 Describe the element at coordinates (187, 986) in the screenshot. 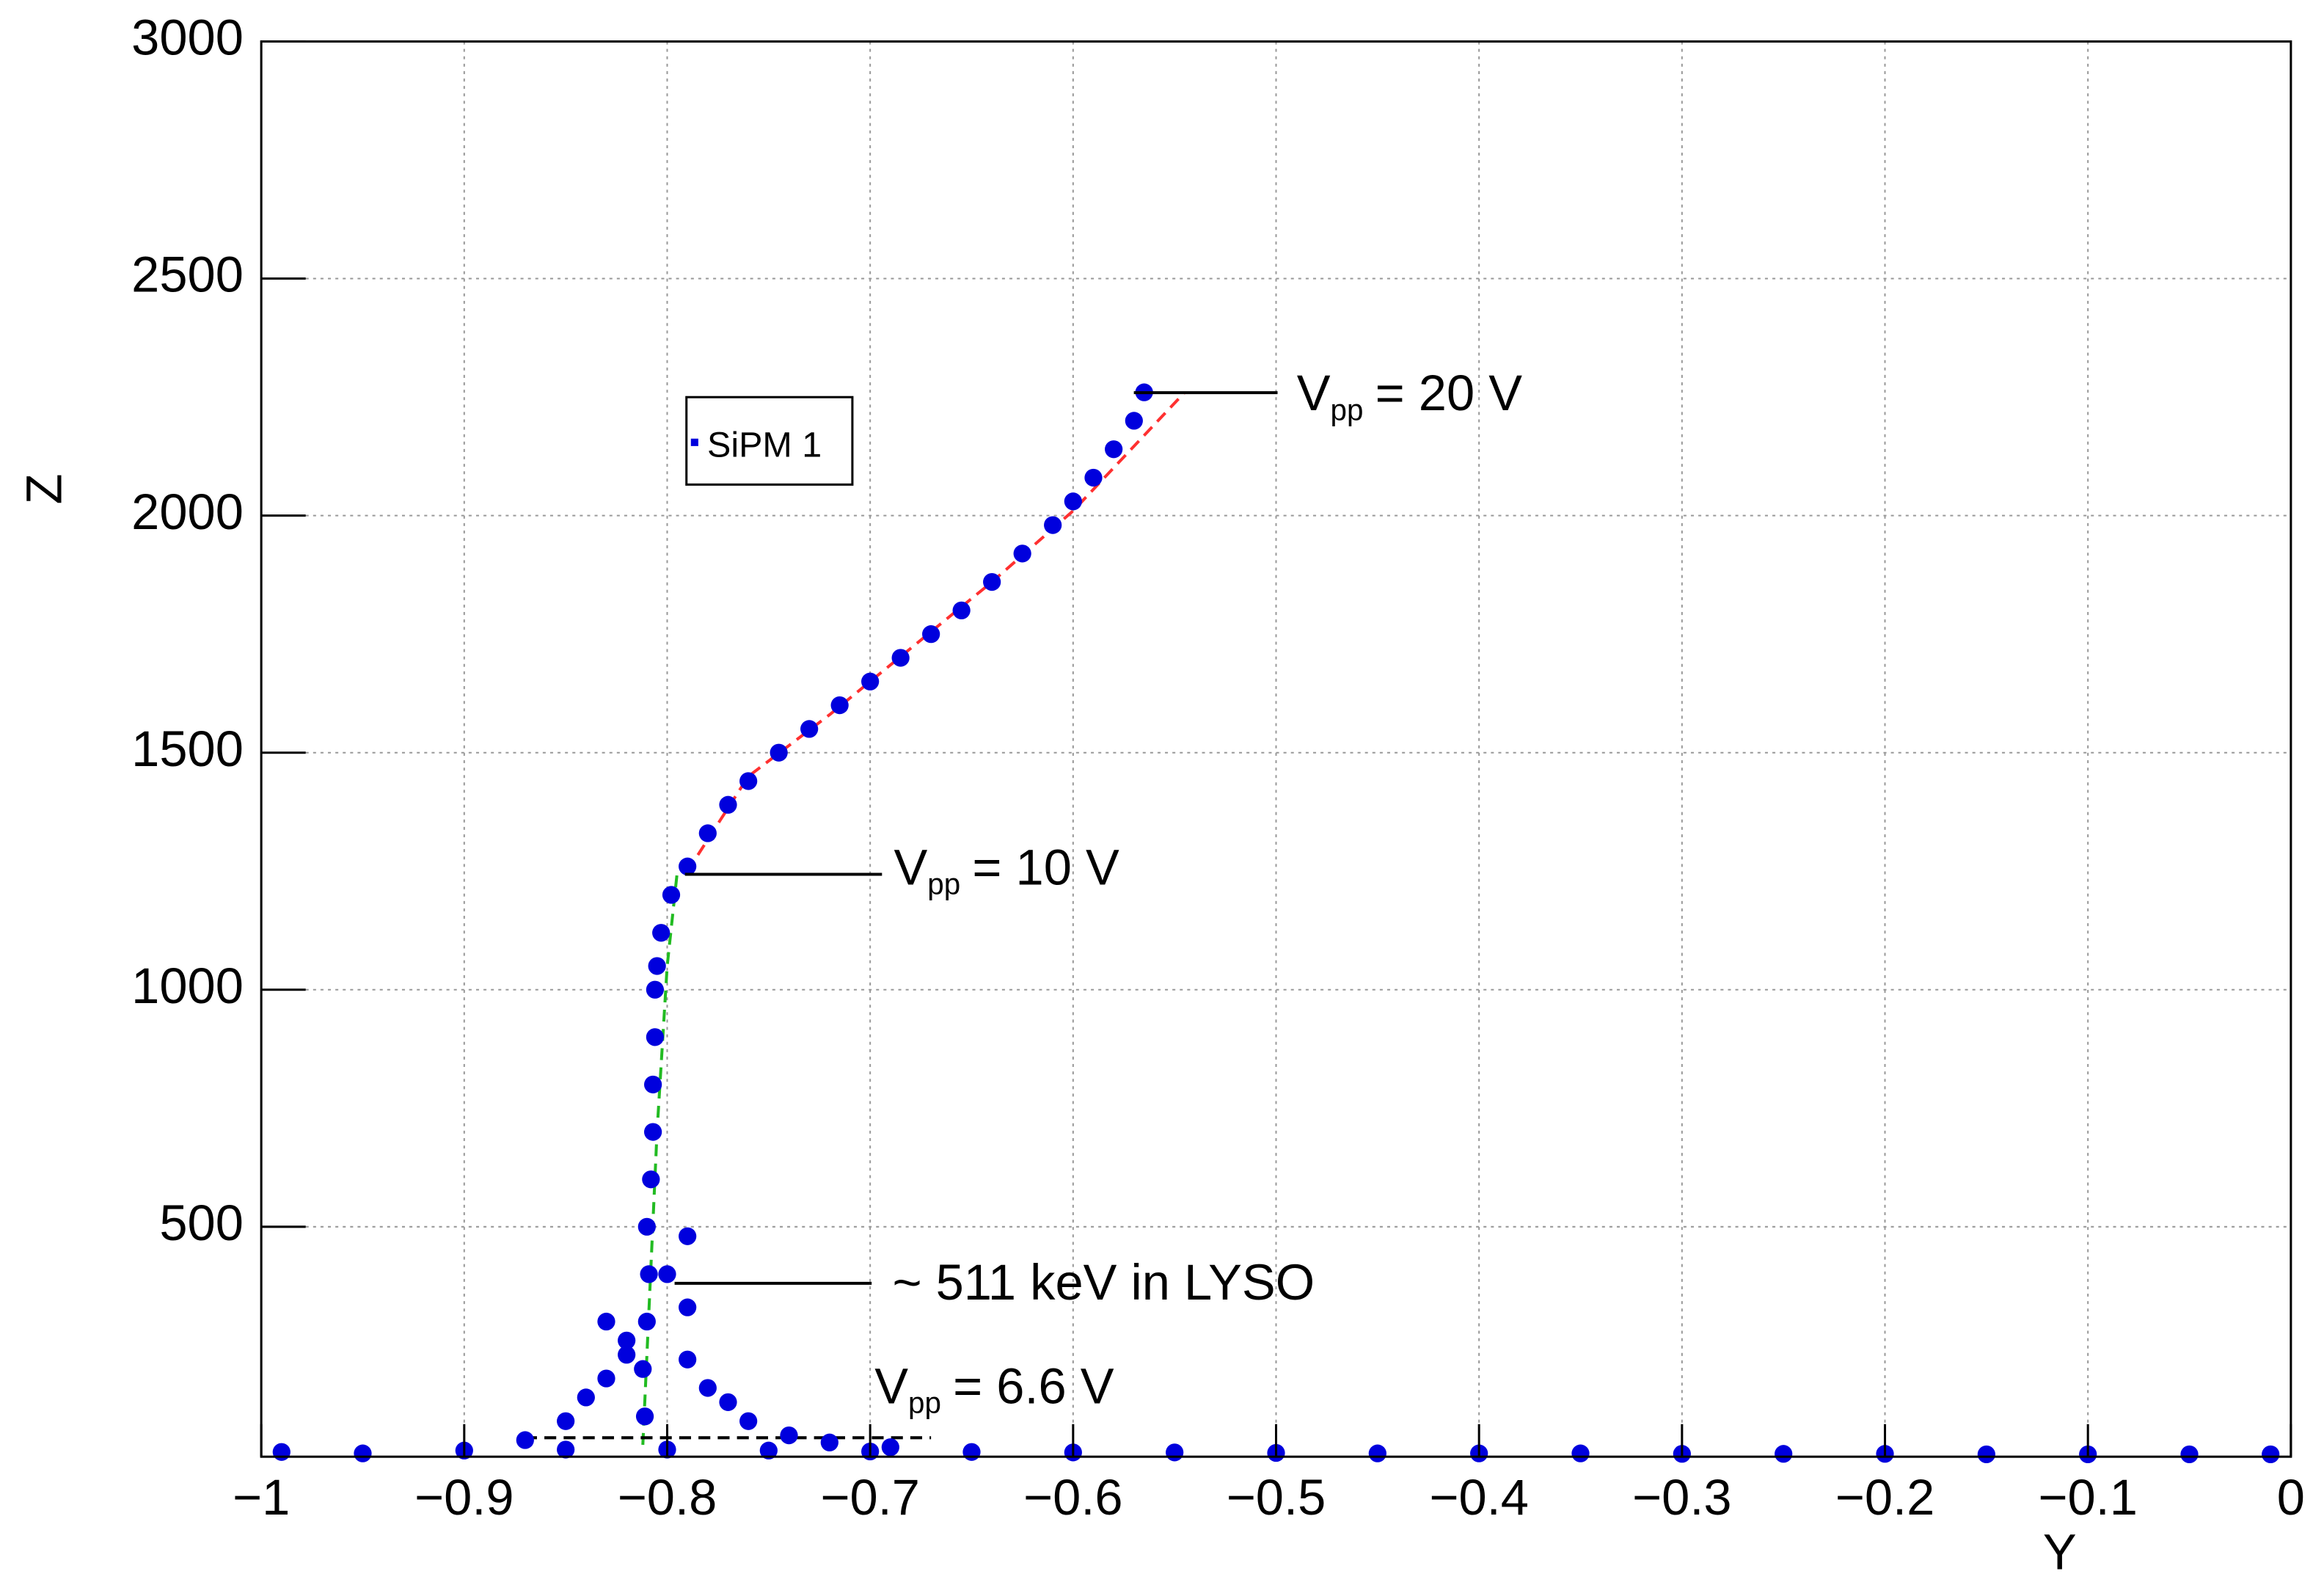

I see `y-tick-label: 1000` at that location.